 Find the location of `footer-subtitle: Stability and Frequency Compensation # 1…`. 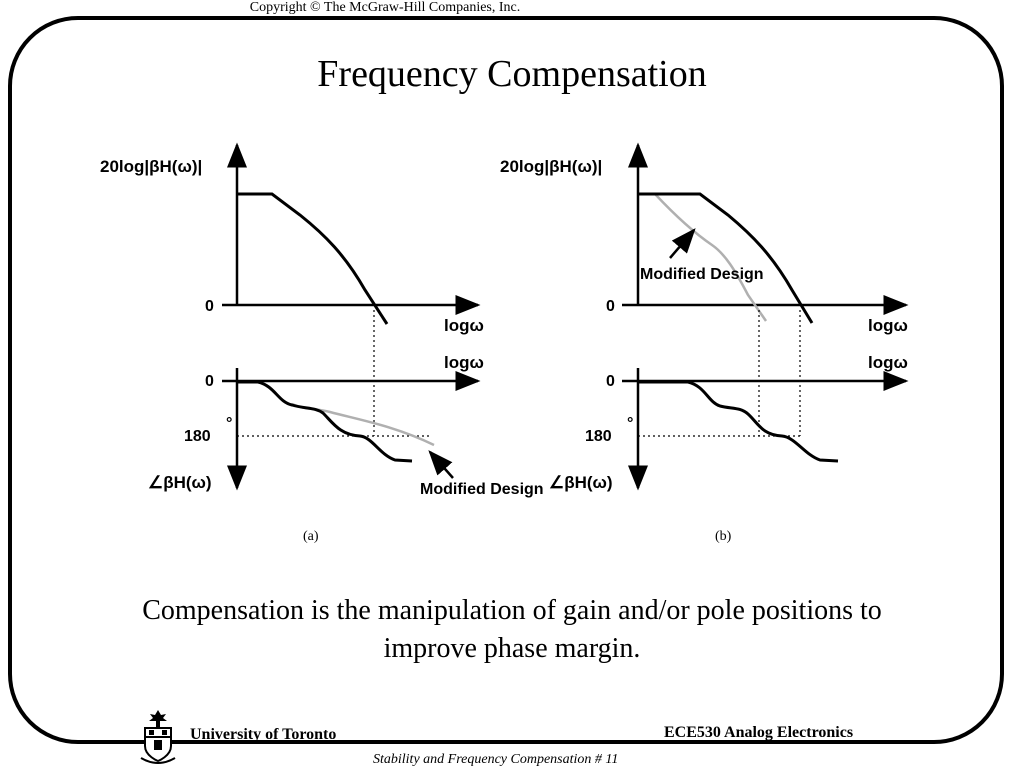

footer-subtitle: Stability and Frequency Compensation # 1… is located at coordinates (496, 759).